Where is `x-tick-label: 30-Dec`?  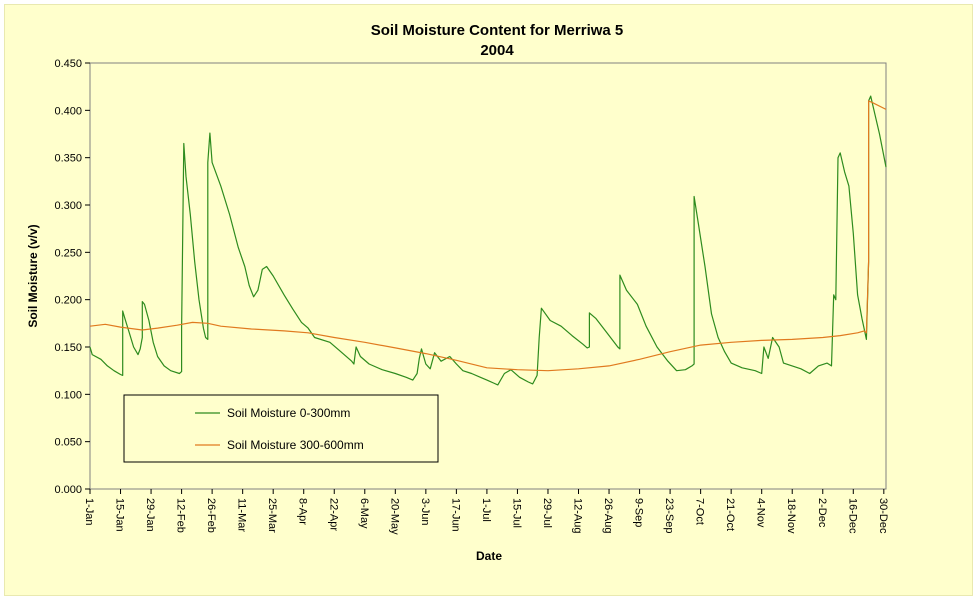
x-tick-label: 30-Dec is located at coordinates (883, 516).